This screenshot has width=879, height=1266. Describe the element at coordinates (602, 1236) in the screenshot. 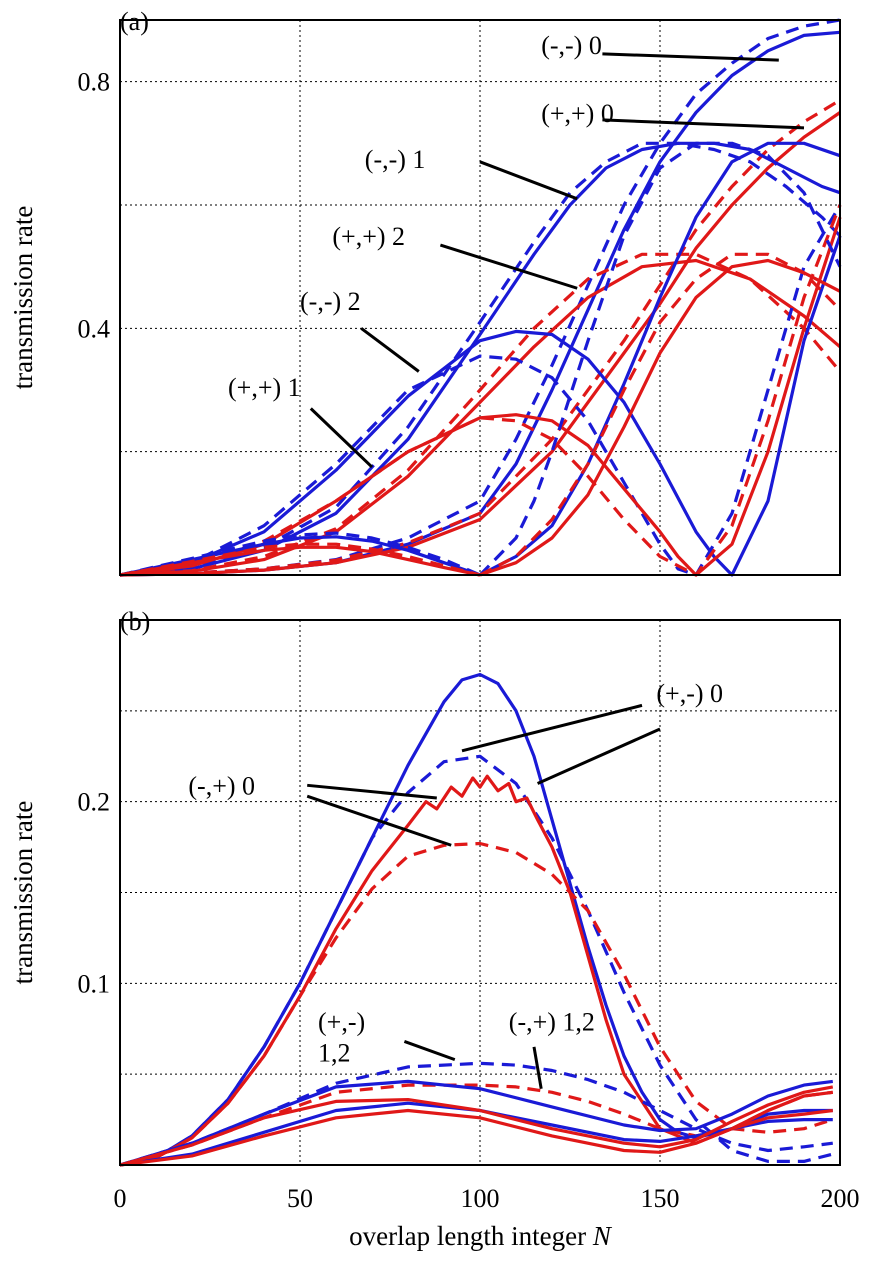

I see `x-axis-label-variable: N` at that location.